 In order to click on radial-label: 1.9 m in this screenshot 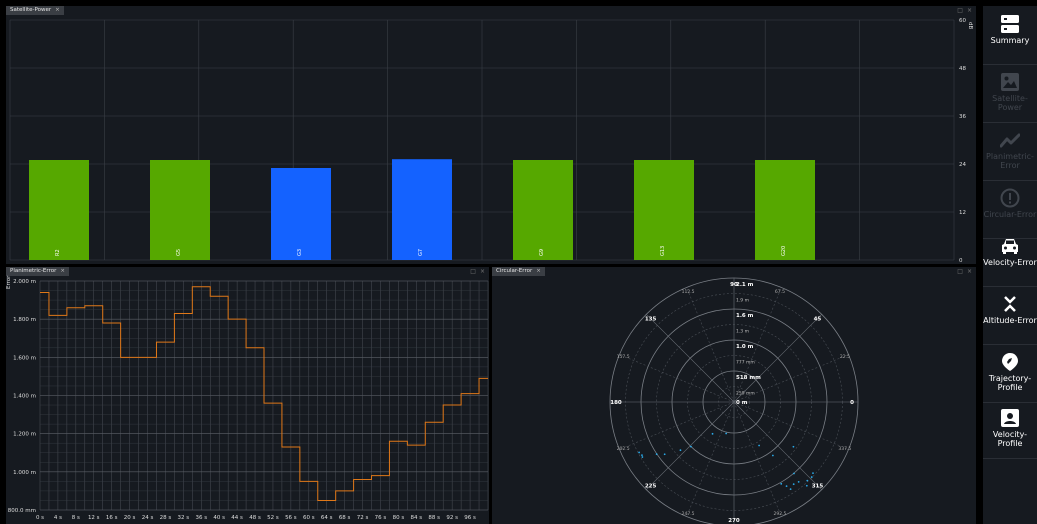, I will do `click(742, 301)`.